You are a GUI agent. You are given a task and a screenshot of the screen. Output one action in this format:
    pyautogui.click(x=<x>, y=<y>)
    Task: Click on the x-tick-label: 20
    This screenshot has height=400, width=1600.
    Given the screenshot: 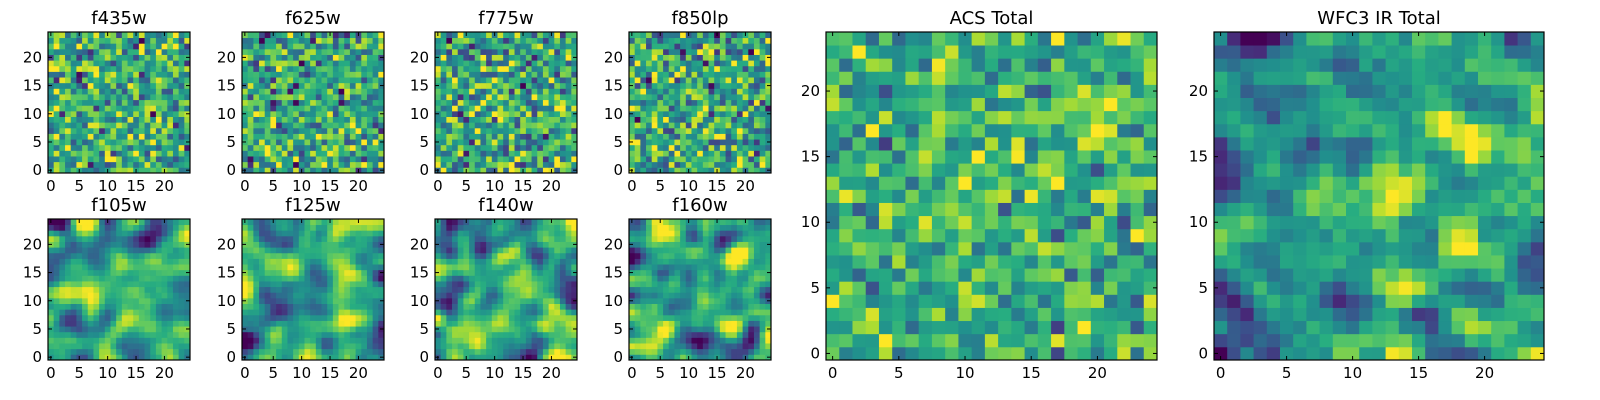 What is the action you would take?
    pyautogui.click(x=551, y=373)
    